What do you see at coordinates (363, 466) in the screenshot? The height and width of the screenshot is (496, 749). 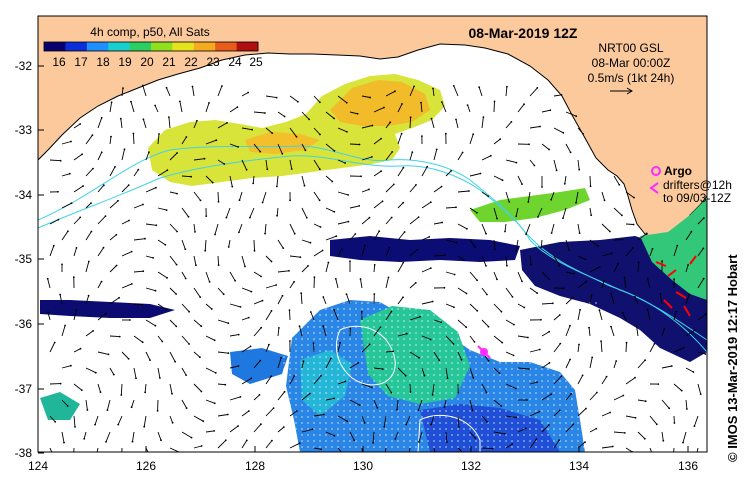 I see `x-tick-label: 130` at bounding box center [363, 466].